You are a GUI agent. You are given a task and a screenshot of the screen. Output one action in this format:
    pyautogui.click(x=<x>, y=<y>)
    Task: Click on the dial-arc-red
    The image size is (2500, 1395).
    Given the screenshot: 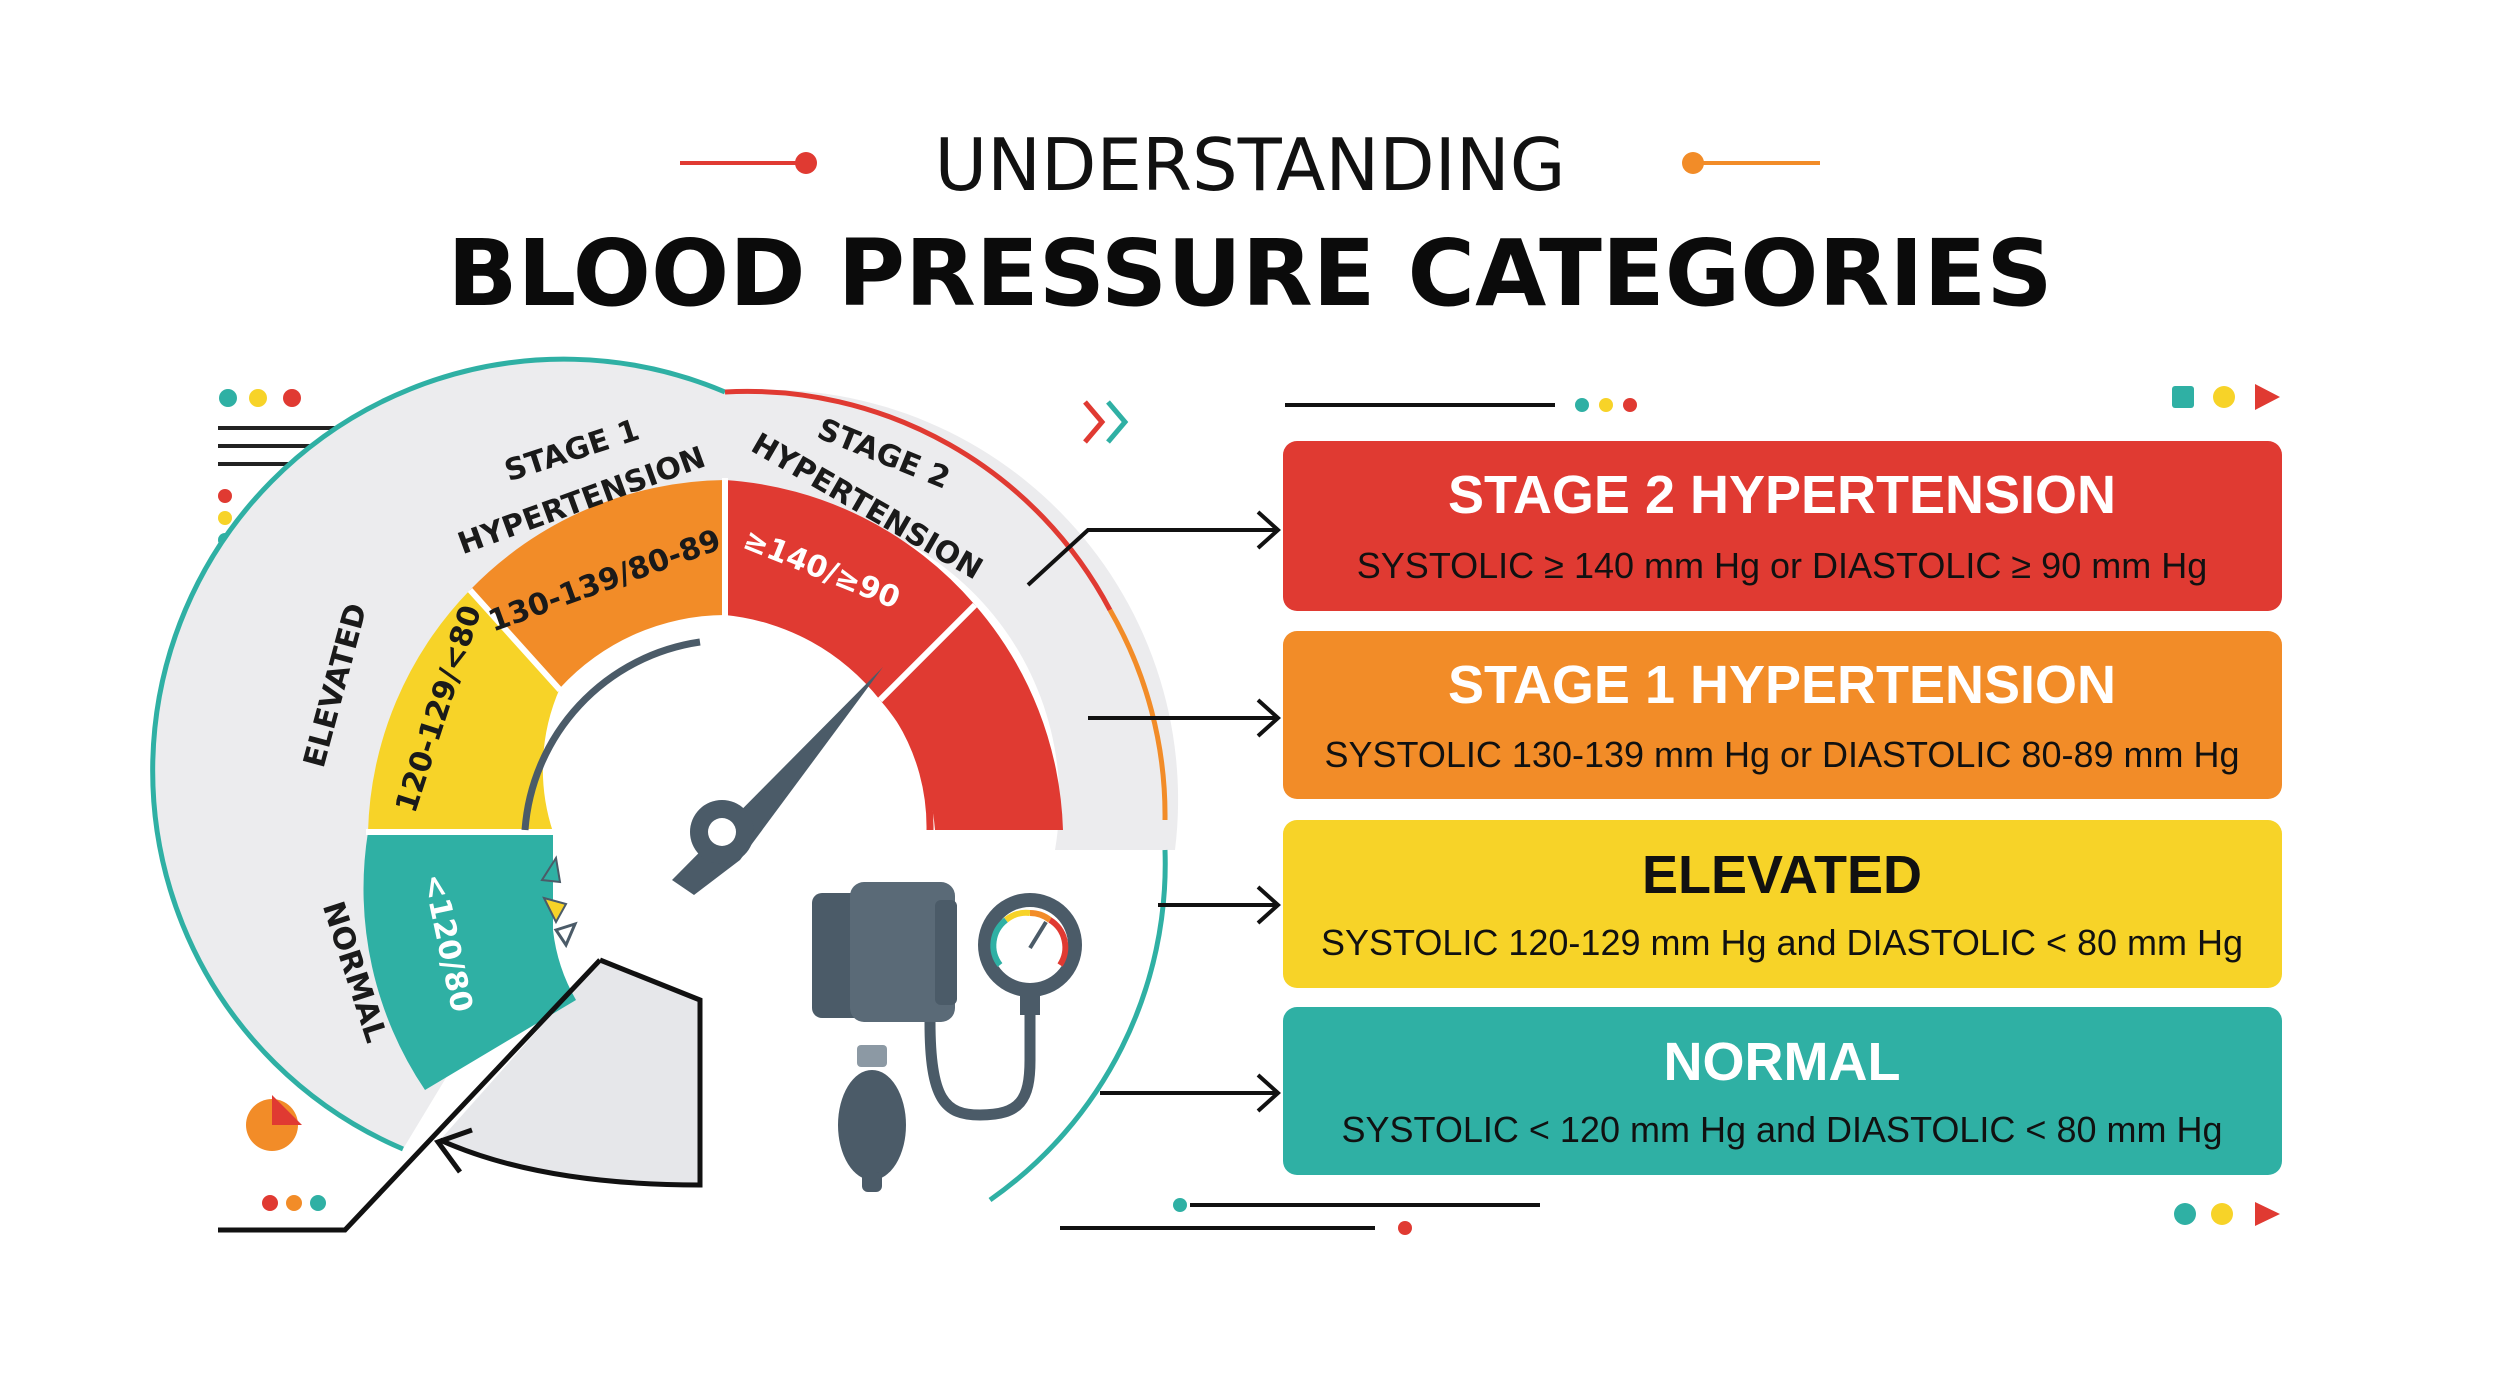 What is the action you would take?
    pyautogui.click(x=1058, y=942)
    